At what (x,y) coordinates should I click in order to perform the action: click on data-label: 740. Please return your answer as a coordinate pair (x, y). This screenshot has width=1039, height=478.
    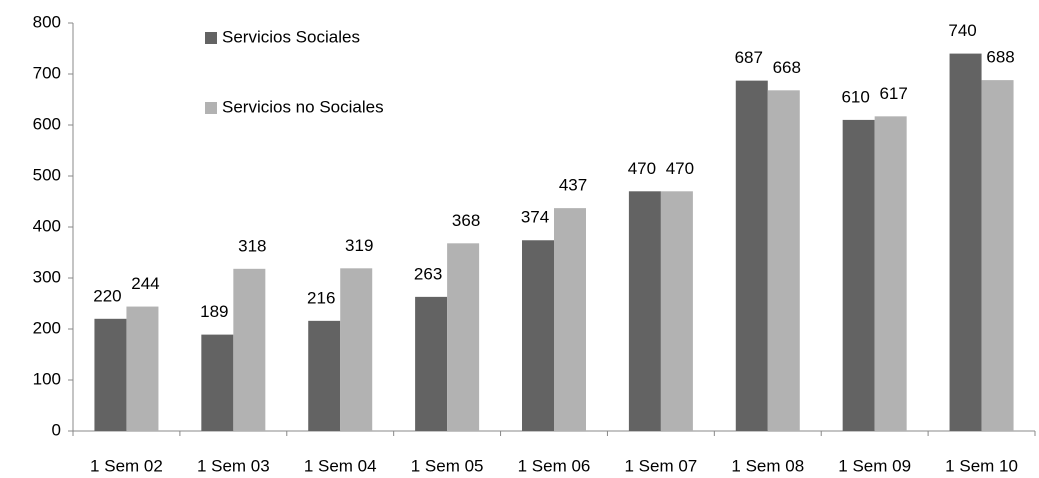
    Looking at the image, I should click on (962, 30).